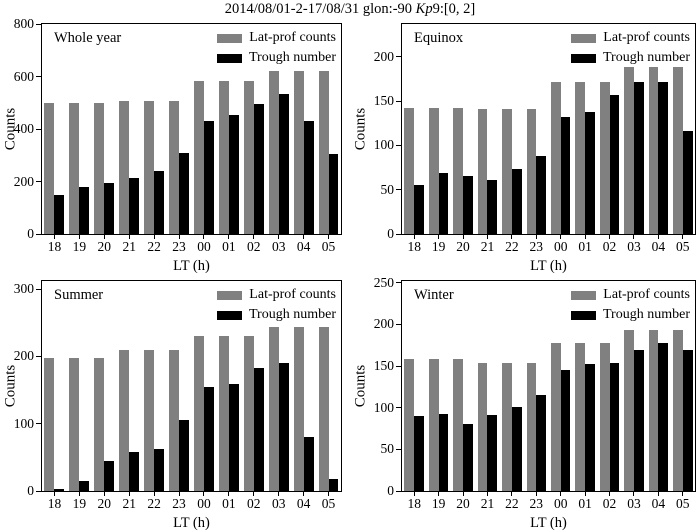 This screenshot has width=700, height=532. What do you see at coordinates (434, 295) in the screenshot?
I see `subplot-title: Winter` at bounding box center [434, 295].